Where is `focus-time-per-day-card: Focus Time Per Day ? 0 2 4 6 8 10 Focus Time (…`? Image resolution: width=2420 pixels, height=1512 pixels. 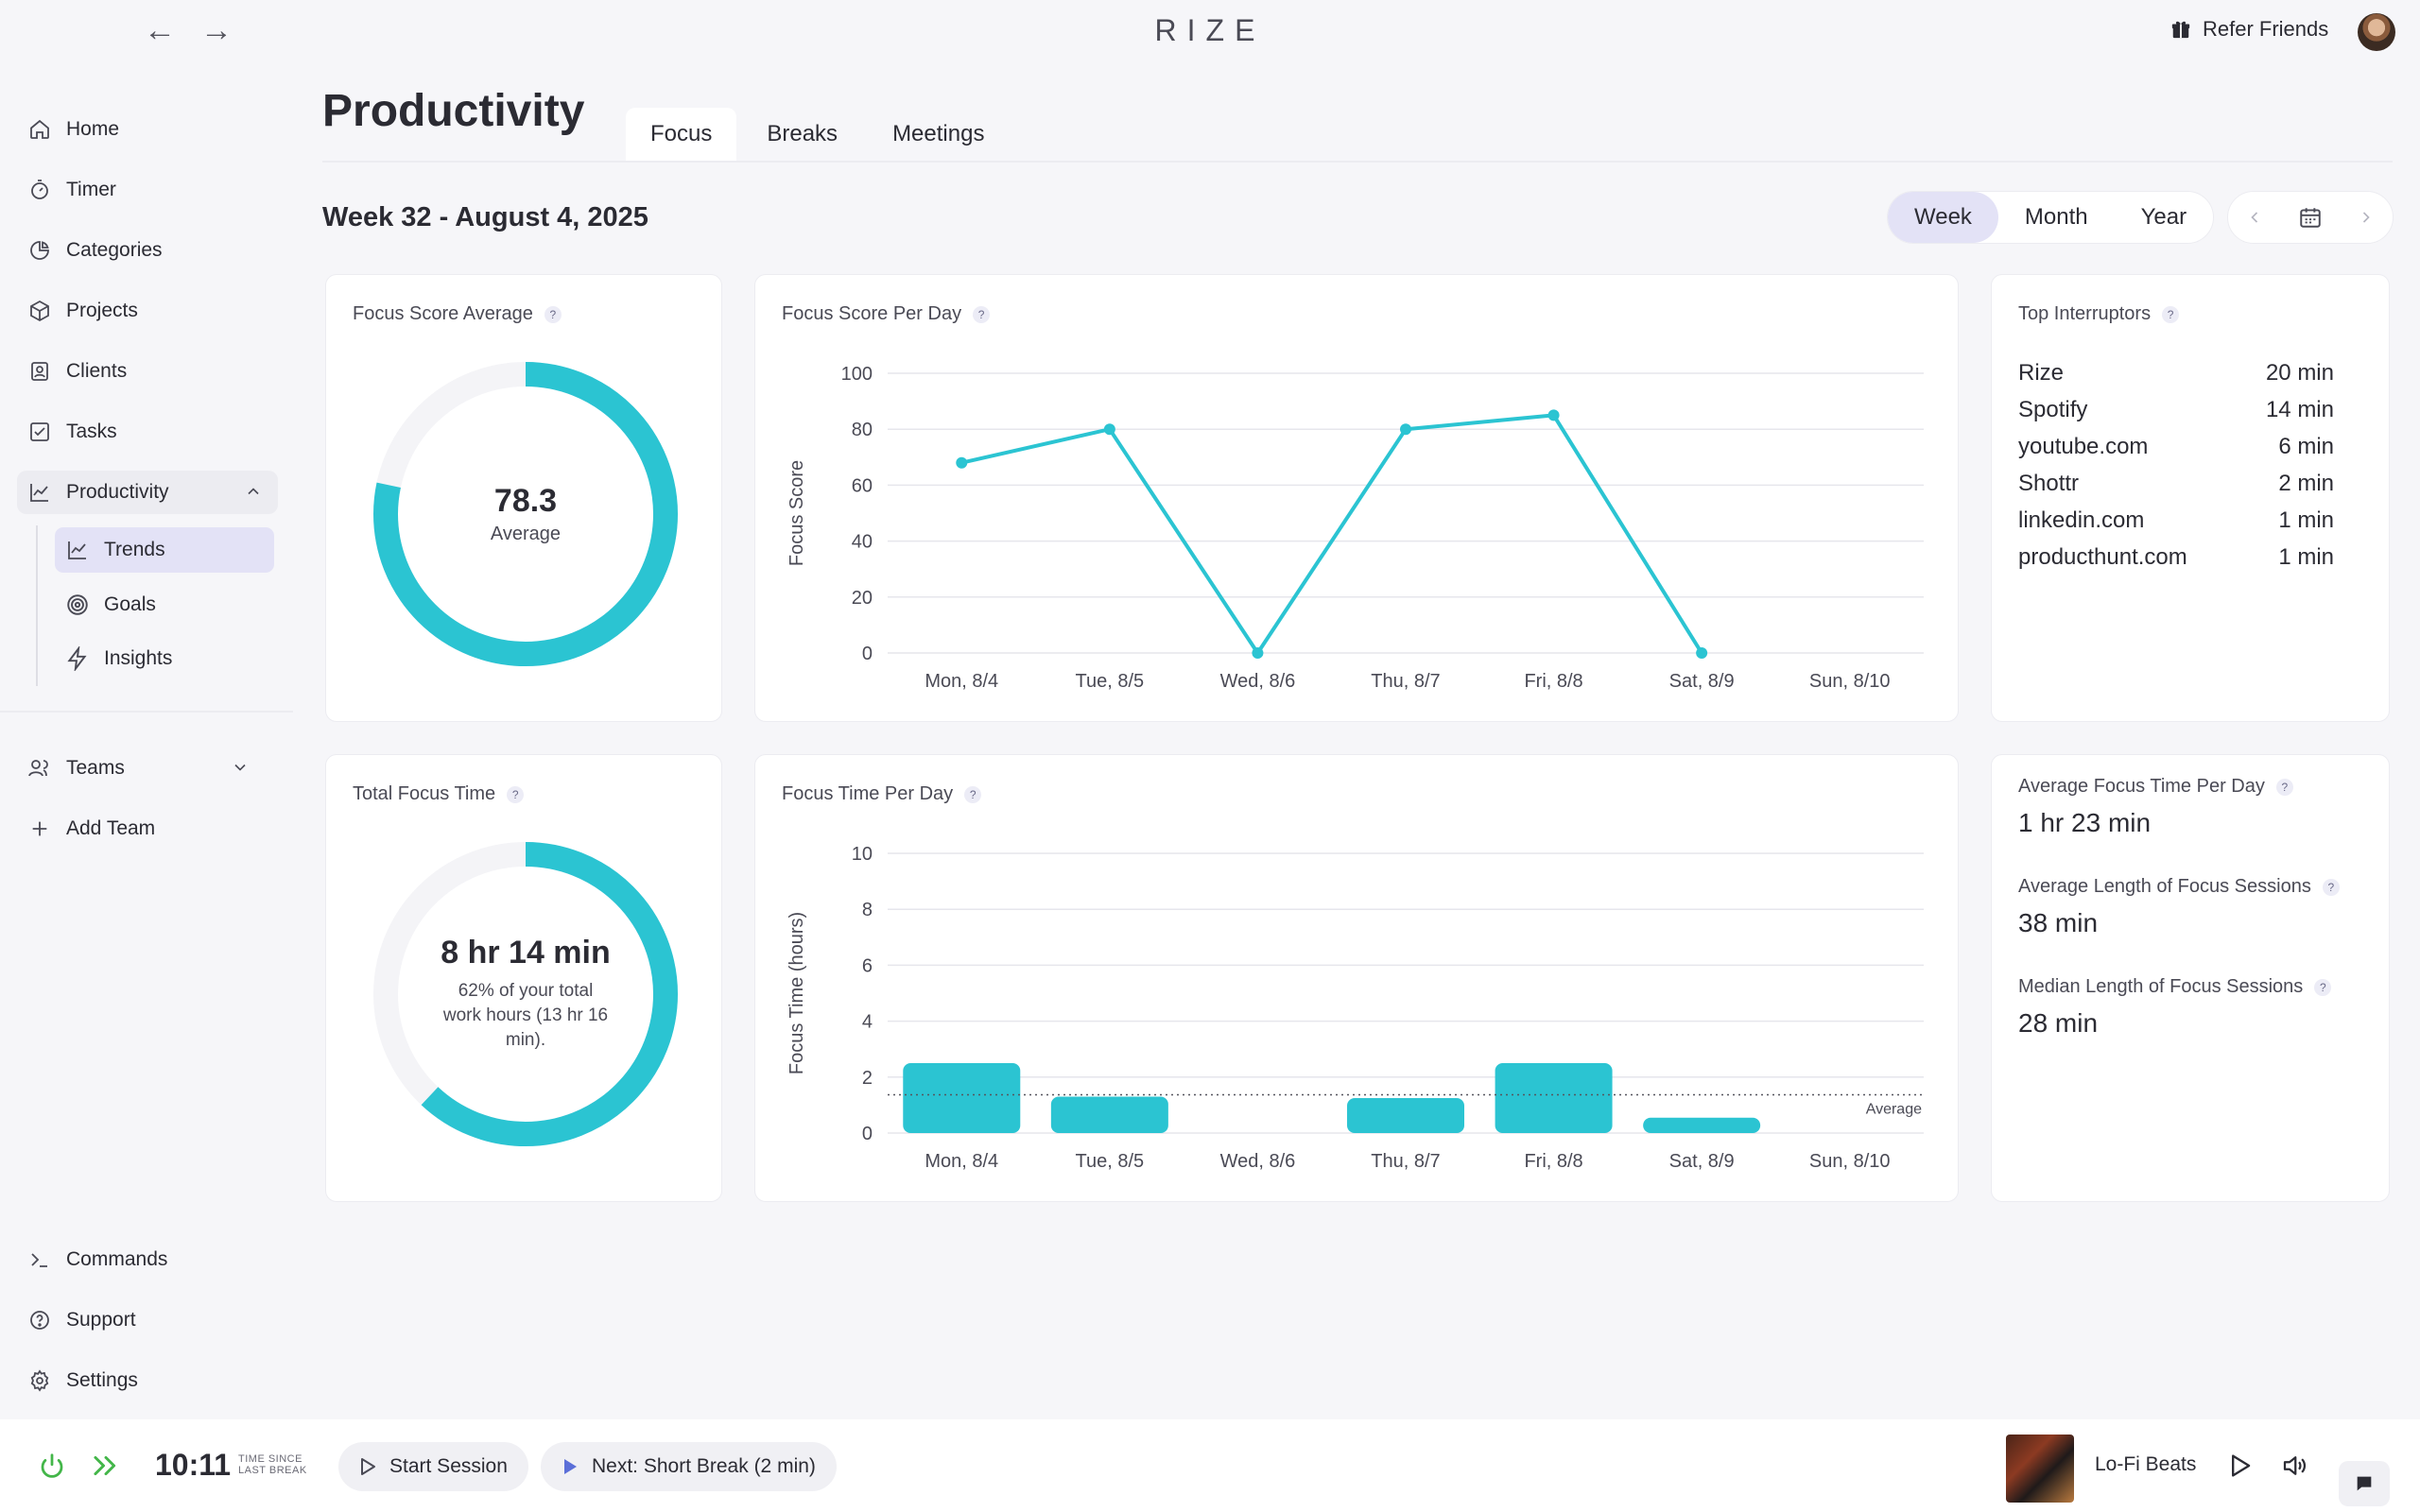 focus-time-per-day-card: Focus Time Per Day ? 0 2 4 6 8 10 Focus Time (… is located at coordinates (1356, 978).